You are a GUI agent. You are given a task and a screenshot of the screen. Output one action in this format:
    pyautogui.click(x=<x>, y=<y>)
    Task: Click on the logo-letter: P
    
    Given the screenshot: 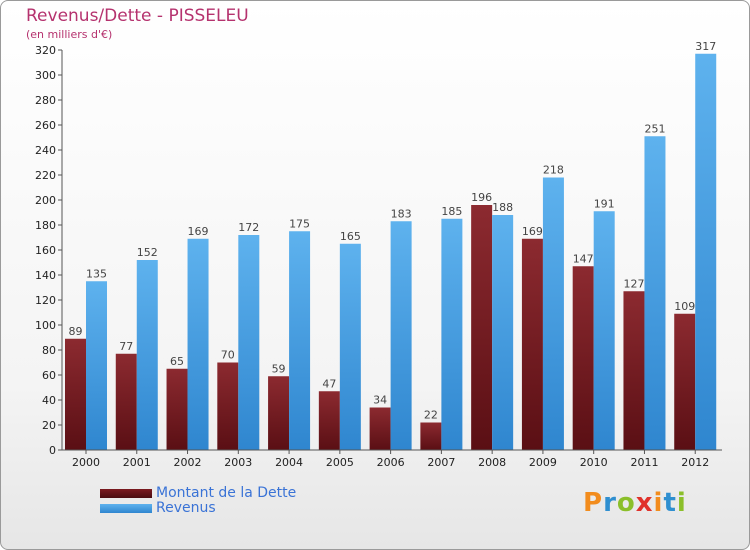 What is the action you would take?
    pyautogui.click(x=593, y=503)
    